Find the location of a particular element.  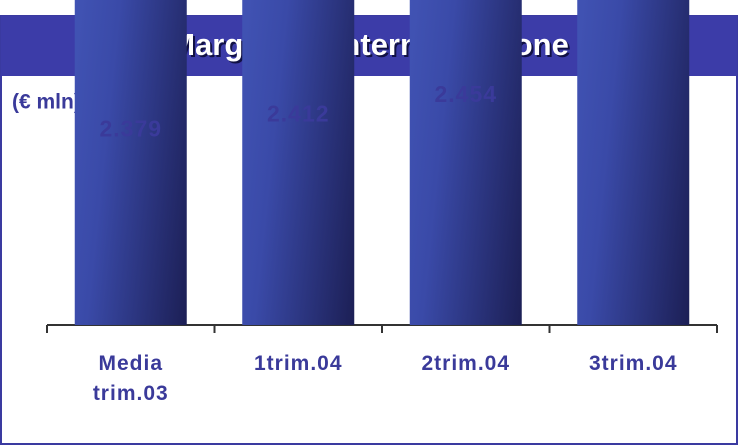

total-label: 2.454 is located at coordinates (465, 94).